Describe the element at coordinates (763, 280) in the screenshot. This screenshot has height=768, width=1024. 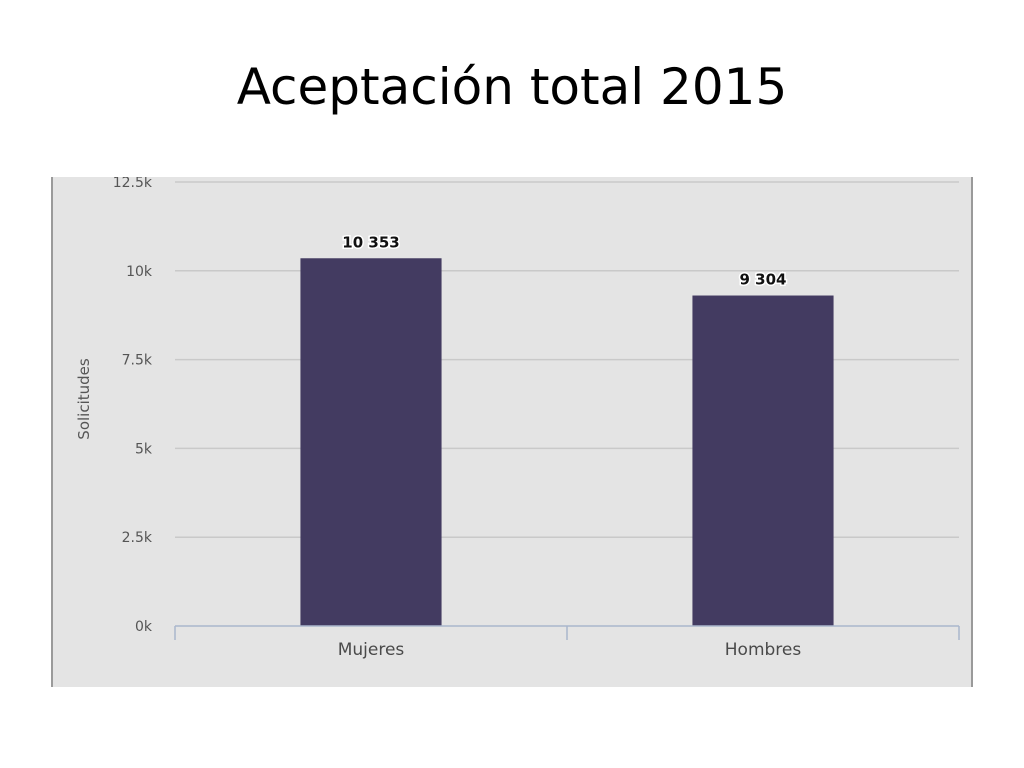
I see `data-label: 9 304` at that location.